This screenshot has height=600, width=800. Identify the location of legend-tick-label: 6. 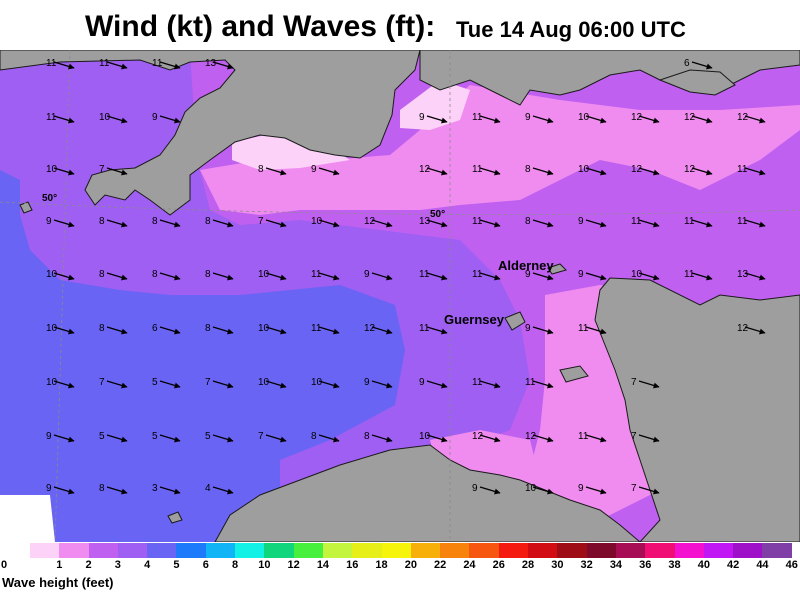
(205, 565).